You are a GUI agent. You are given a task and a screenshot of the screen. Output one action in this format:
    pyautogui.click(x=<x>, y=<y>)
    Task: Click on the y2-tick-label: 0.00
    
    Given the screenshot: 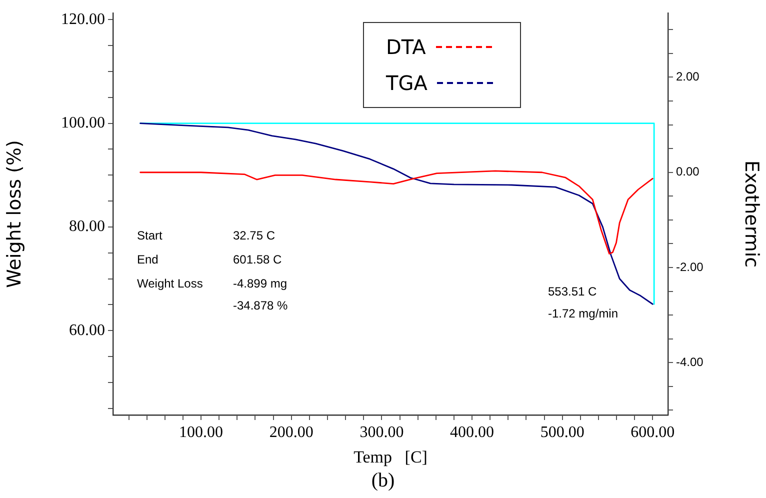 What is the action you would take?
    pyautogui.click(x=688, y=171)
    